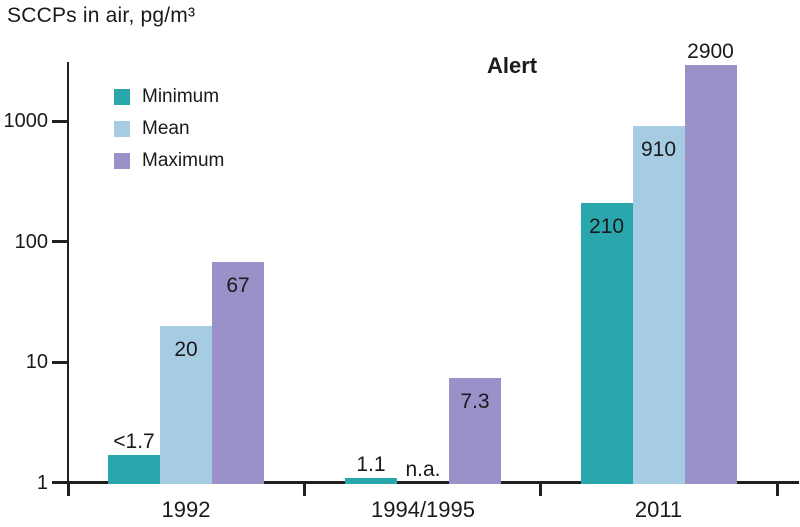 Image resolution: width=800 pixels, height=527 pixels. I want to click on x-category-label-2011: 2011, so click(658, 509).